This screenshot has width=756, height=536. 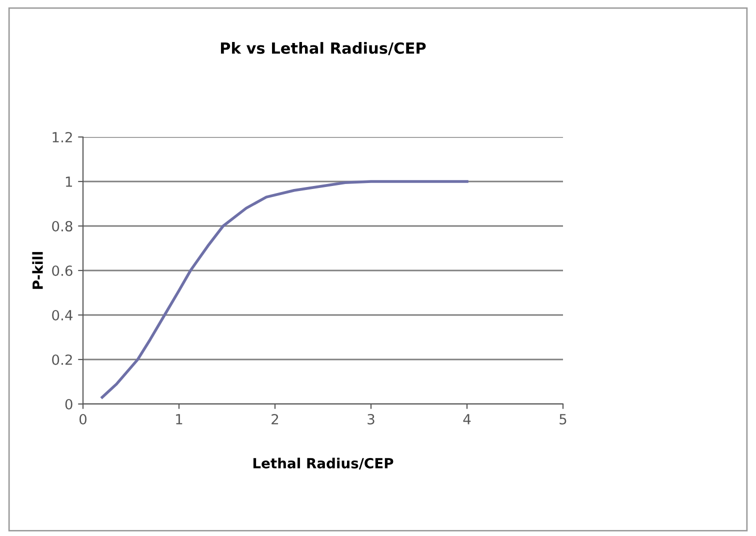 What do you see at coordinates (62, 270) in the screenshot?
I see `y-tick-label: 0.6` at bounding box center [62, 270].